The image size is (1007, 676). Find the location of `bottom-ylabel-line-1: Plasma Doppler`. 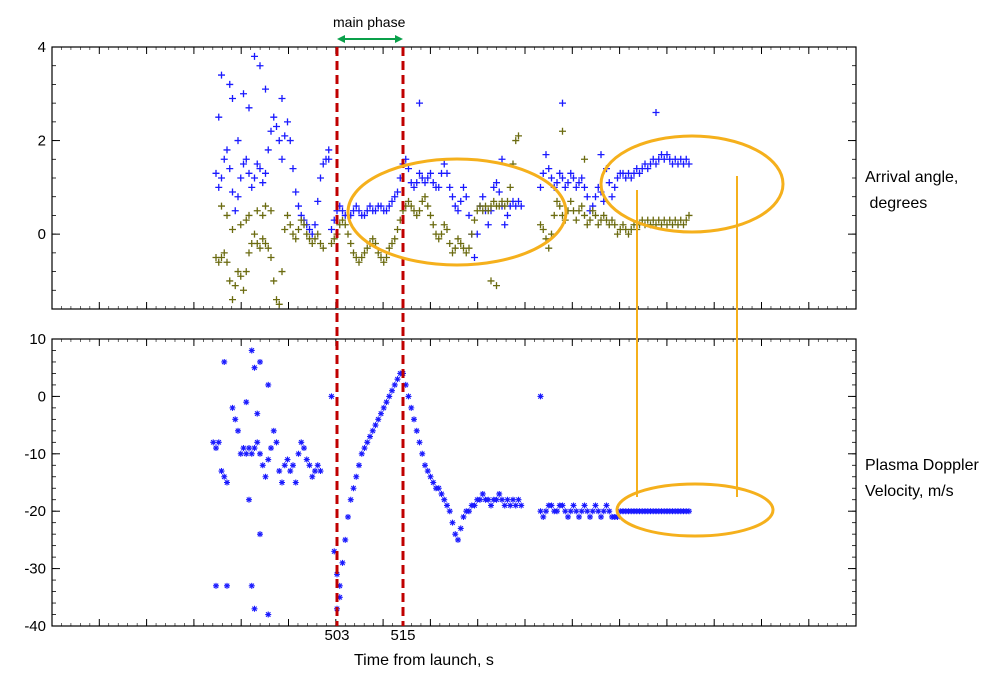

bottom-ylabel-line-1: Plasma Doppler is located at coordinates (922, 465).